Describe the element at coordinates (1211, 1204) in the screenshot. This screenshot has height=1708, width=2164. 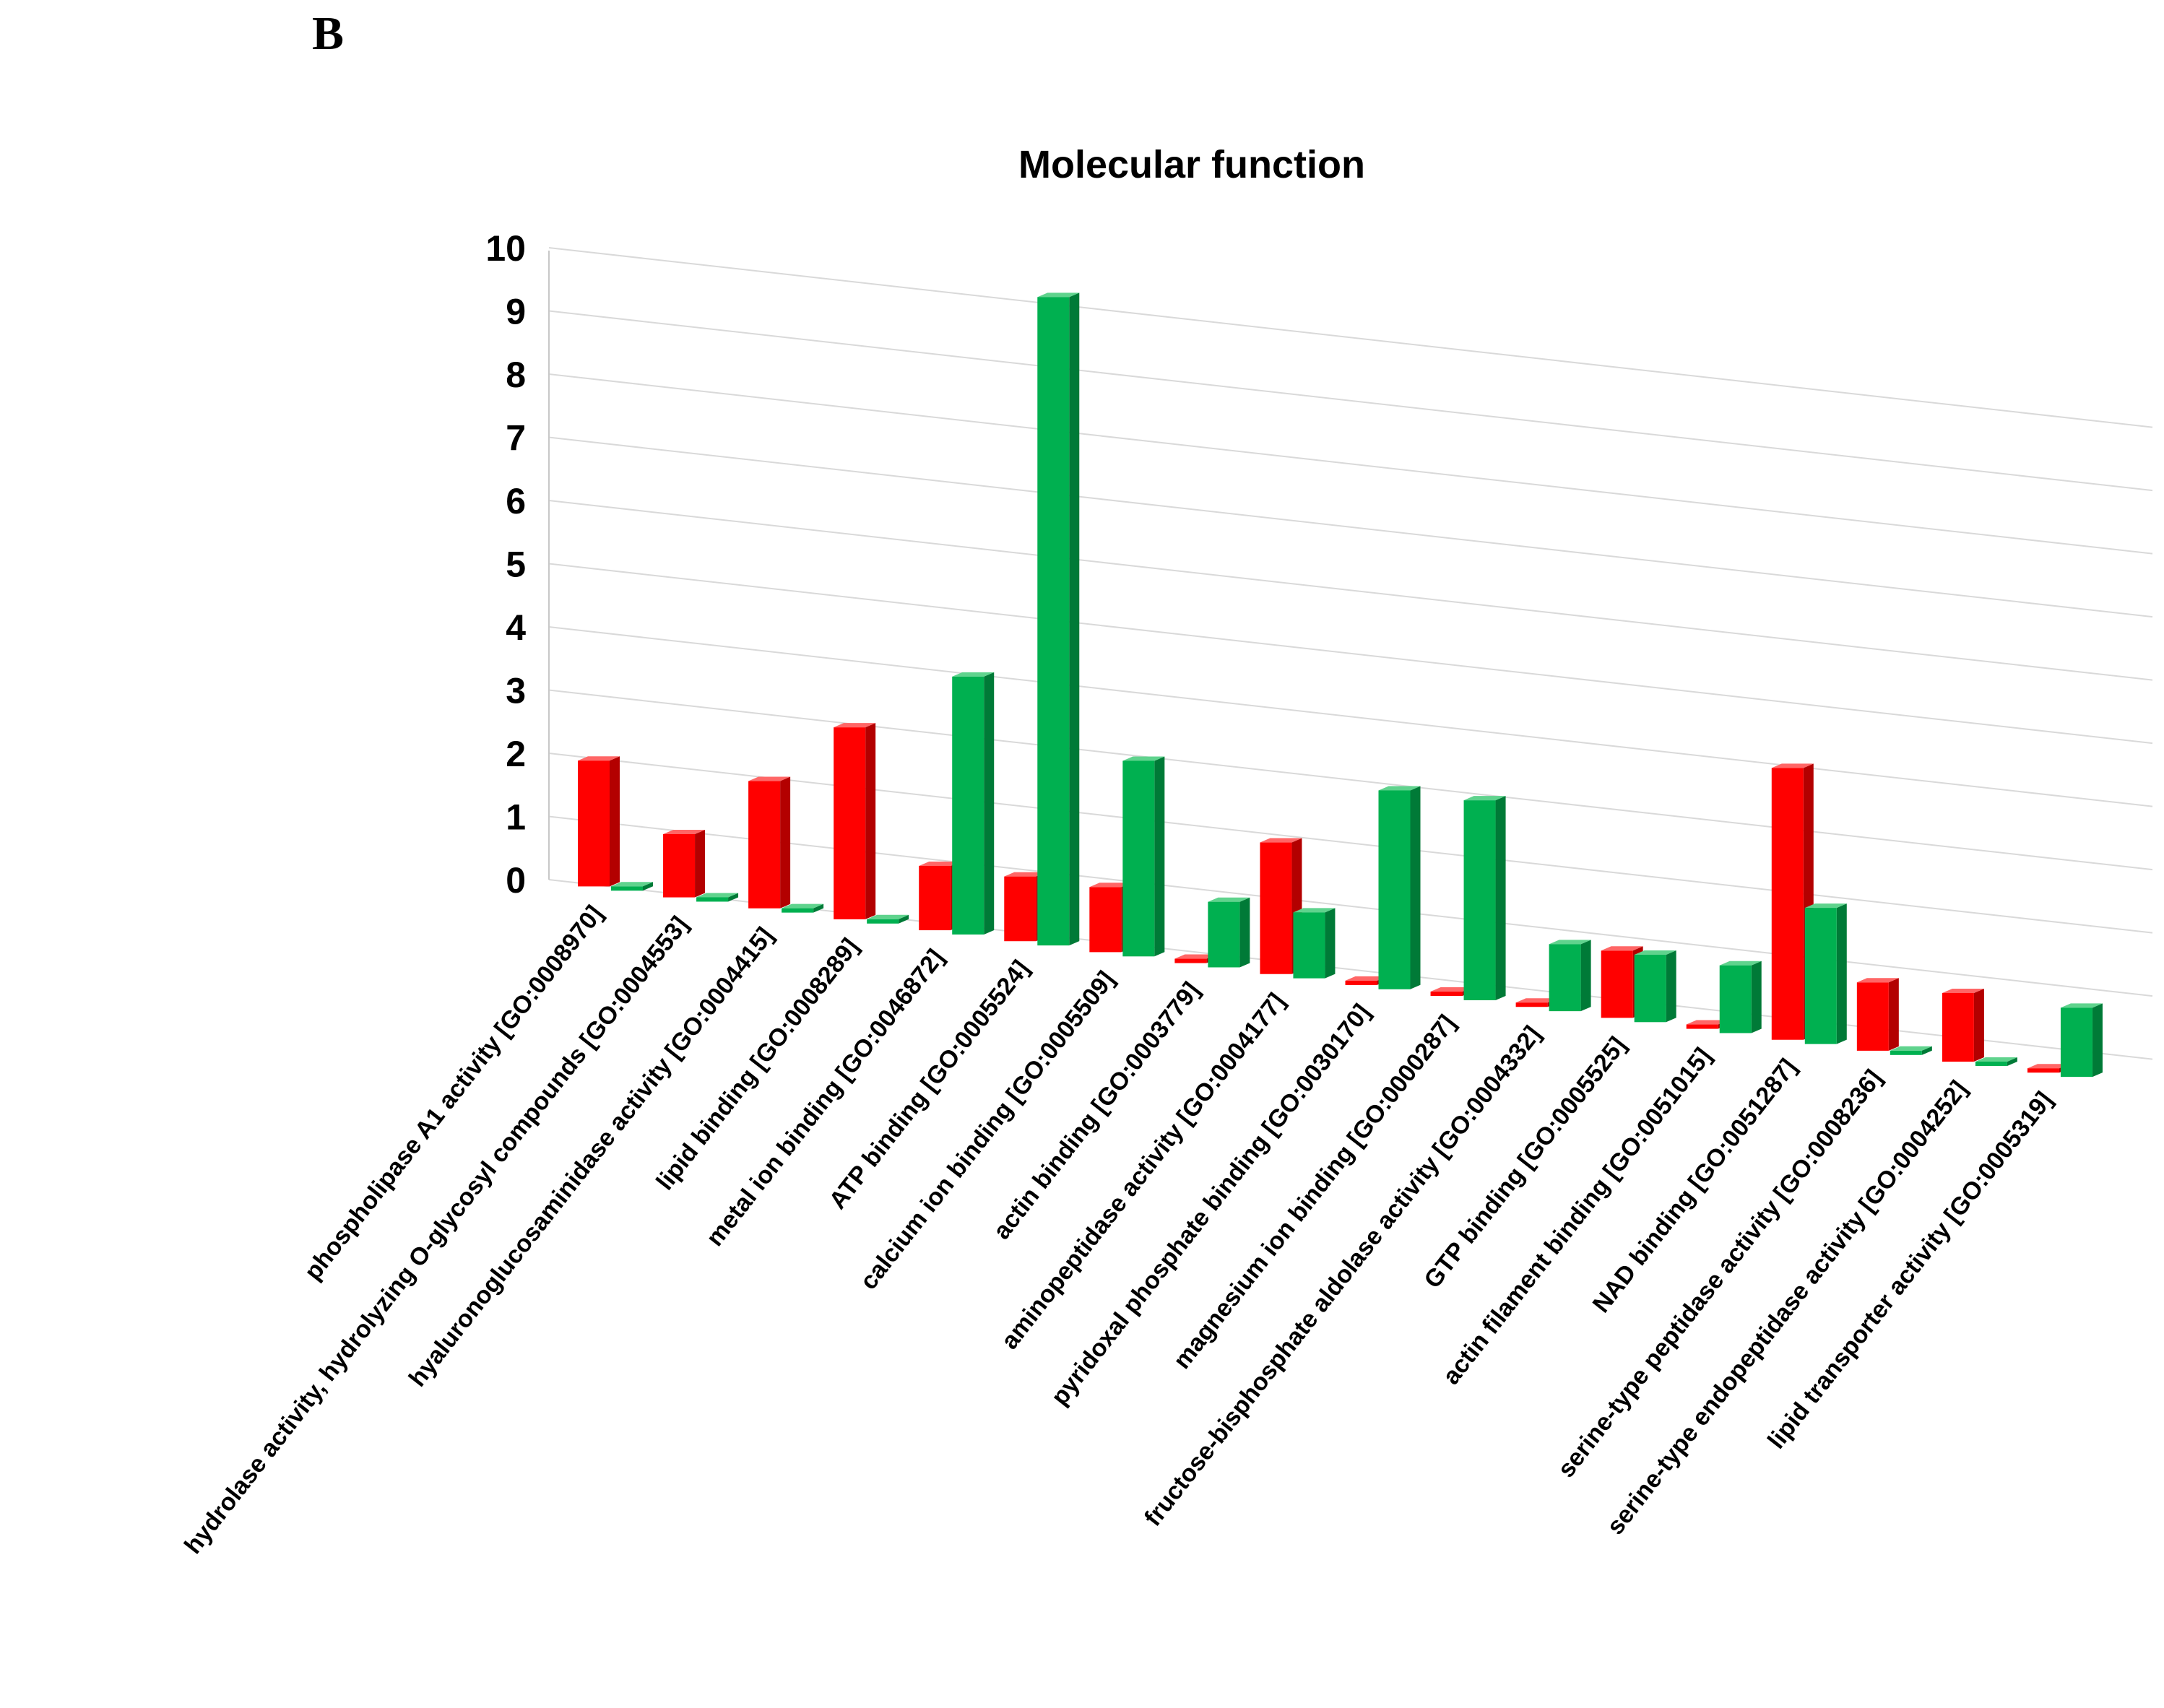
I see `x-tick-label: pyridoxal phosphate binding [GO:0030170]` at that location.